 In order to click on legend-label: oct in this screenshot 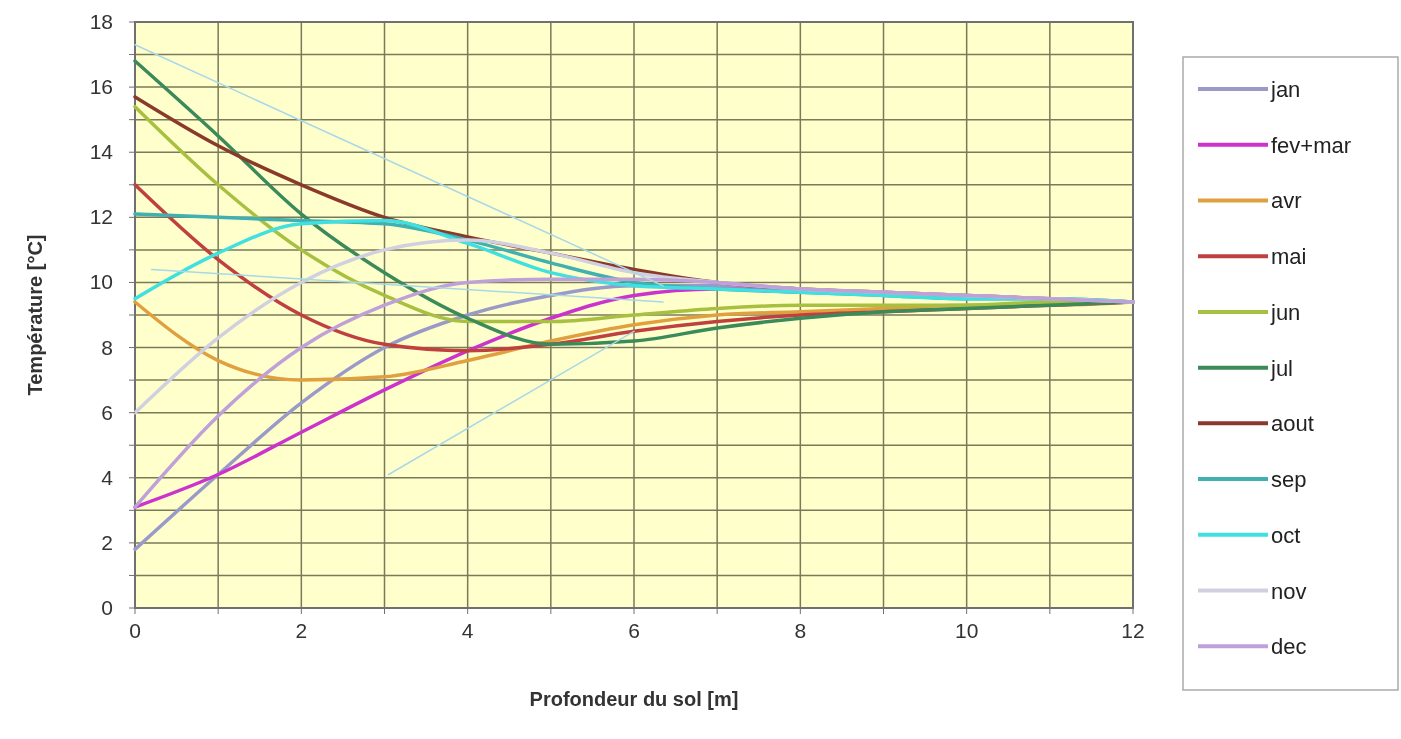, I will do `click(1286, 535)`.